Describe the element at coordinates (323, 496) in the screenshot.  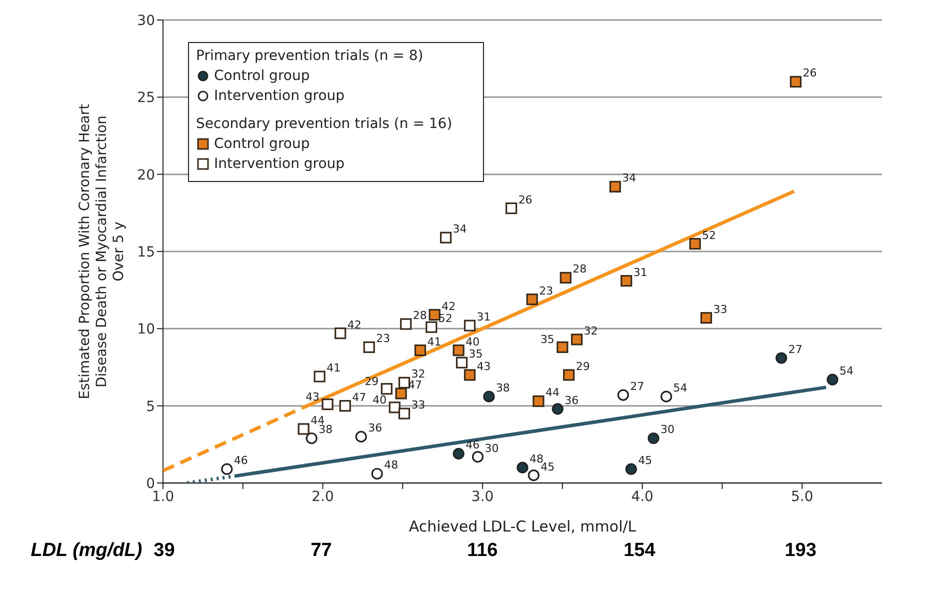
I see `x-tick-label: 2.0` at that location.